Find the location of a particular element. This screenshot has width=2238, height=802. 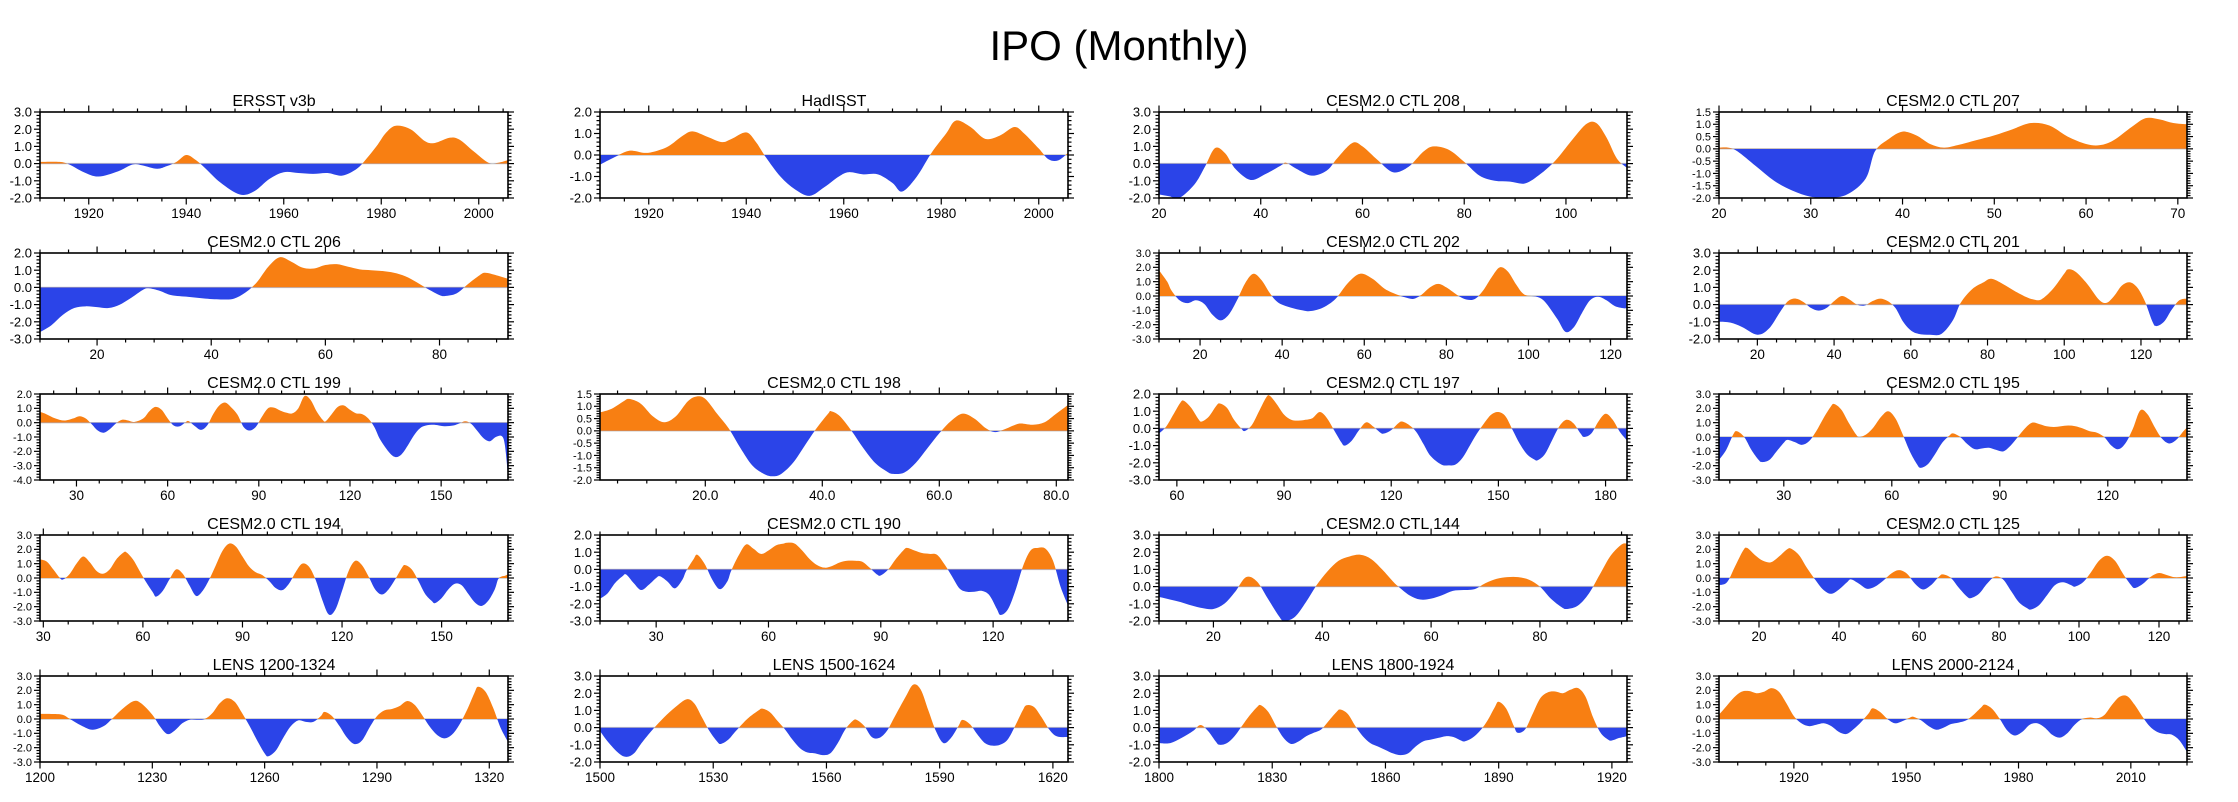

y-tick-label: 0.5 is located at coordinates (583, 419).